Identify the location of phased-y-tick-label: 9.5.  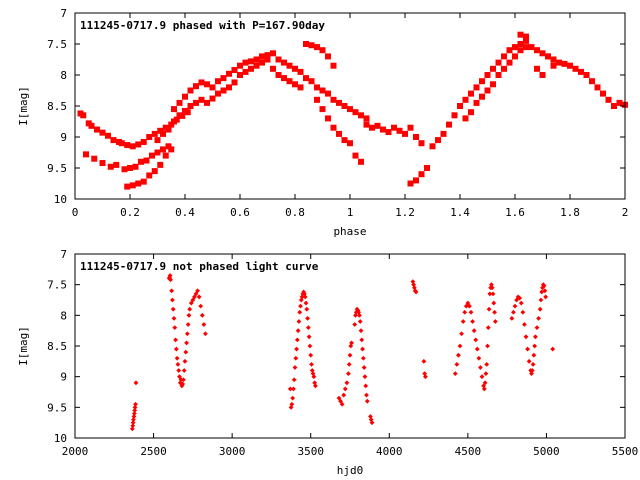
(57, 168).